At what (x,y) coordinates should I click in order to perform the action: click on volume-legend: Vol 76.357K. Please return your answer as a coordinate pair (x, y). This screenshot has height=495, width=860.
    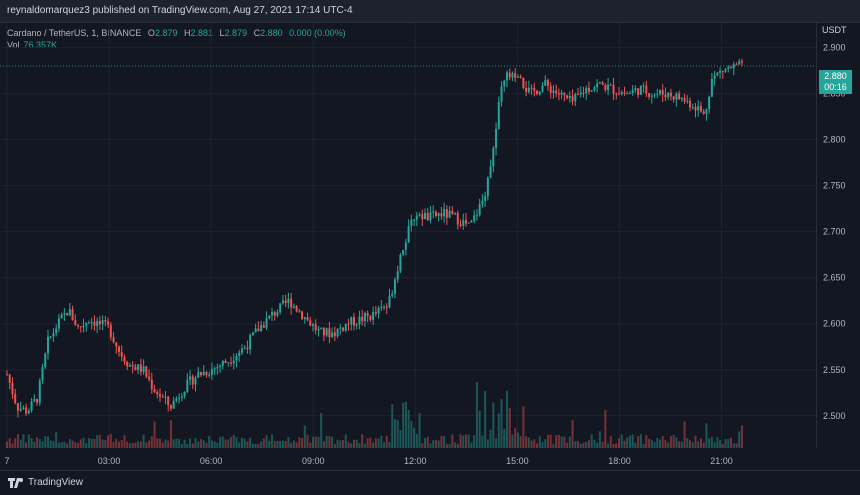
    Looking at the image, I should click on (32, 45).